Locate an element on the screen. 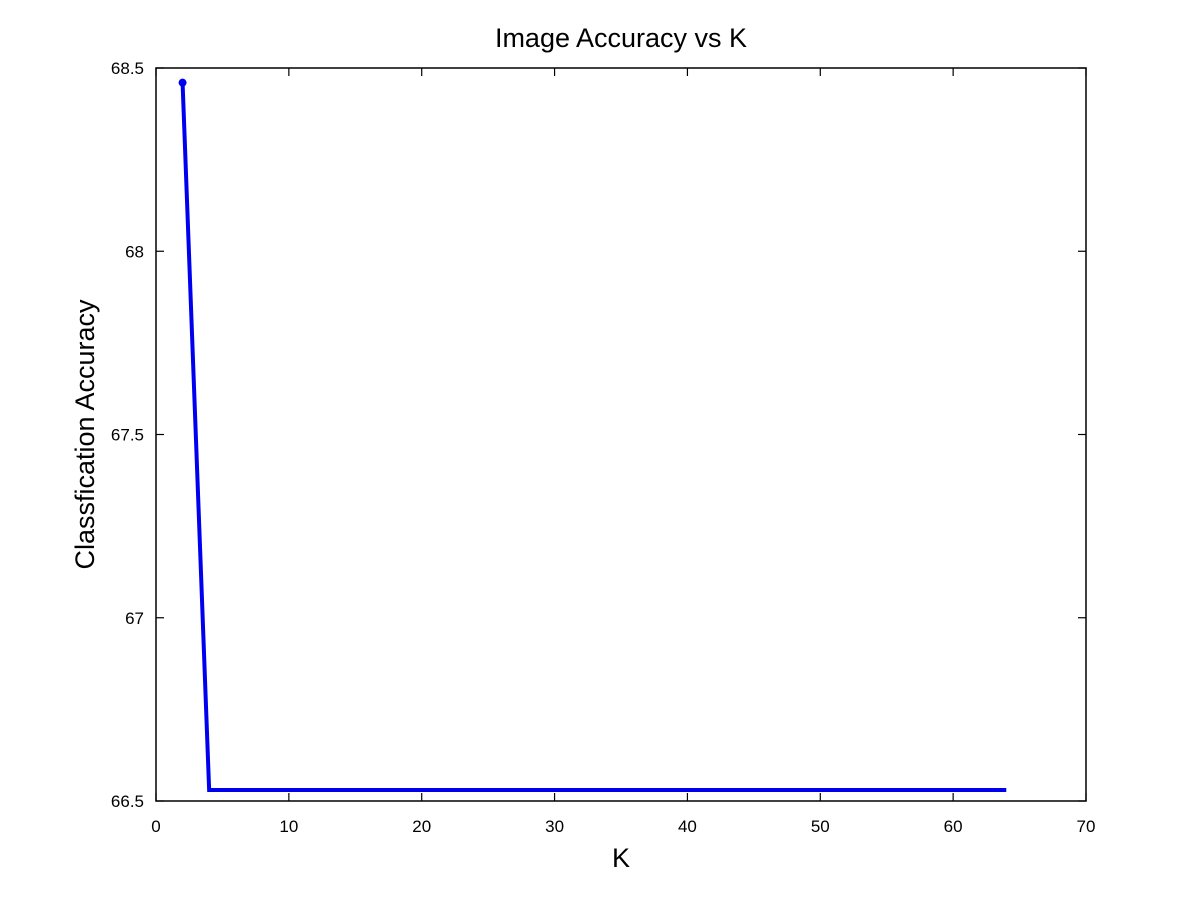  x-tick-label: 20 is located at coordinates (421, 826).